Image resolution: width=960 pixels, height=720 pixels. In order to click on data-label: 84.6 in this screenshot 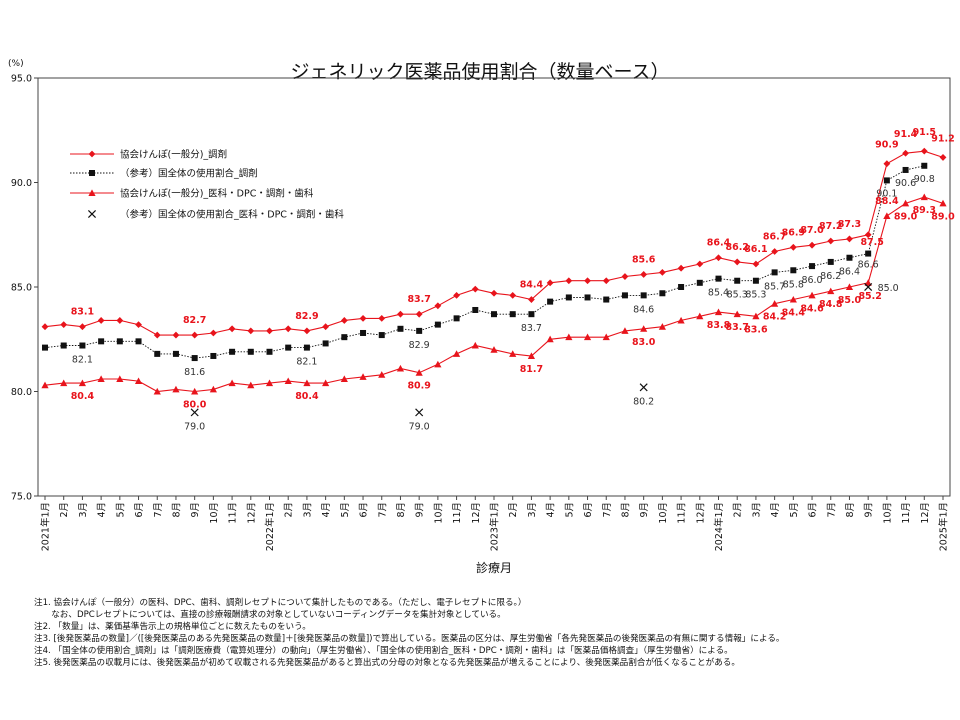, I will do `click(643, 309)`.